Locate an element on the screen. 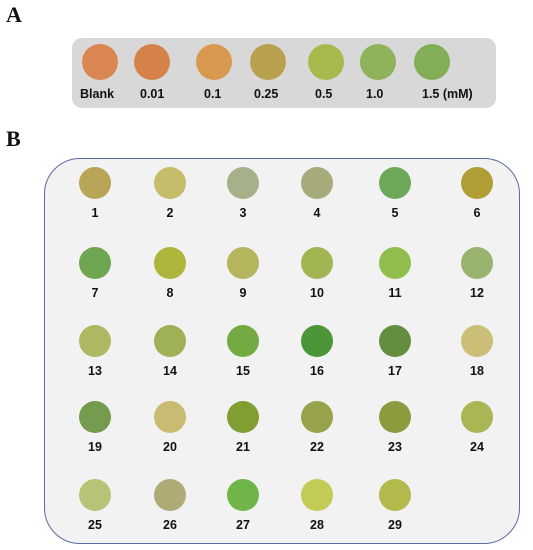 Image resolution: width=533 pixels, height=550 pixels. sample-number: 6 is located at coordinates (477, 213).